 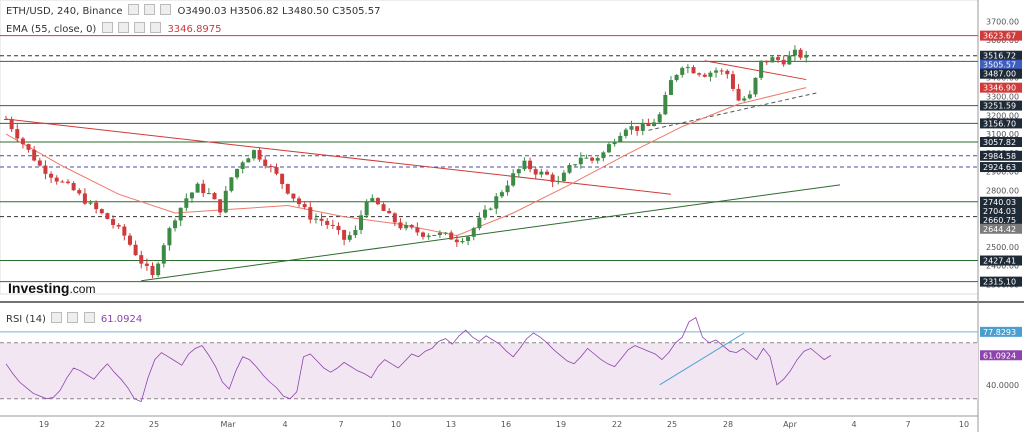 What do you see at coordinates (1002, 385) in the screenshot?
I see `rsi-tick-label: 40.0000` at bounding box center [1002, 385].